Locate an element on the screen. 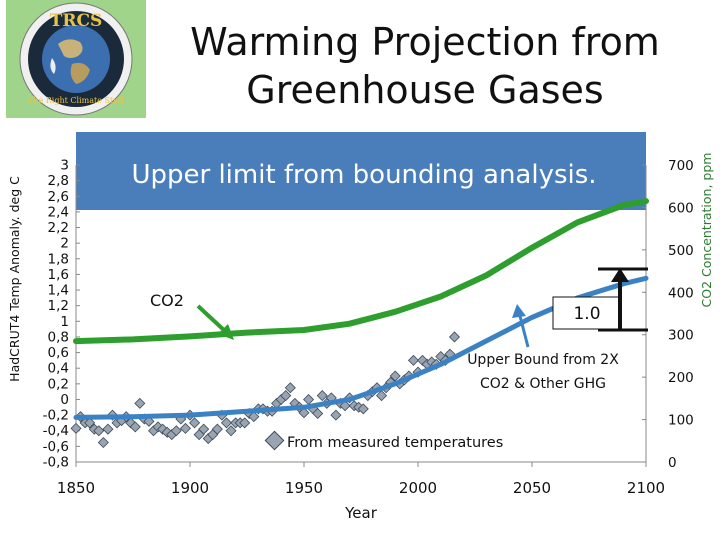 The image size is (720, 540). y-left-tick-label: -0,6 is located at coordinates (56, 447).